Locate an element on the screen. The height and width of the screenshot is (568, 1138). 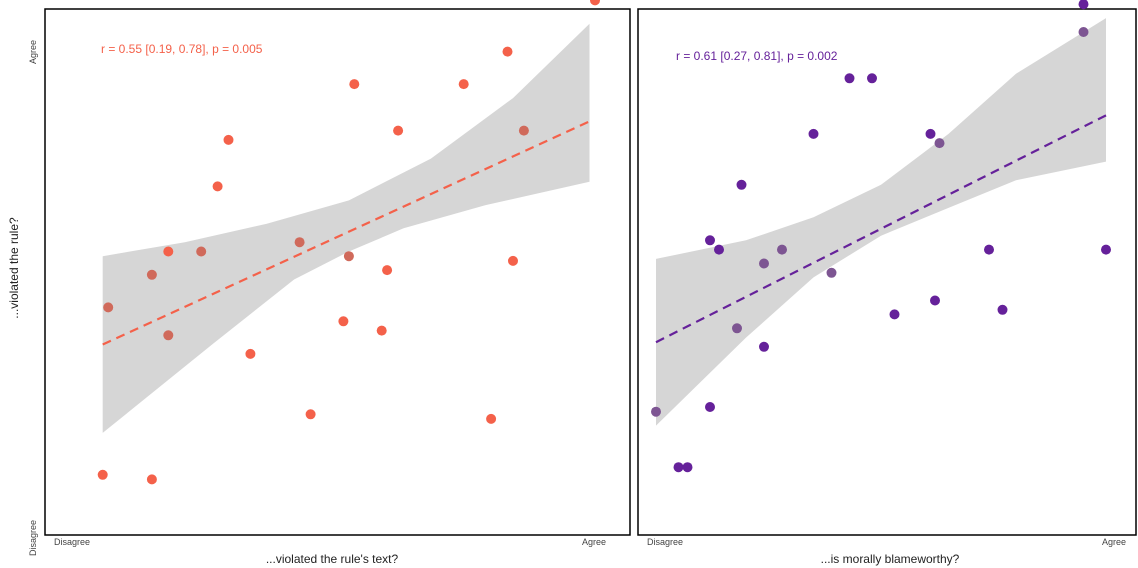
correlation-annotation: r = 0.61 [0.27, 0.81], p = 0.002 is located at coordinates (757, 56).